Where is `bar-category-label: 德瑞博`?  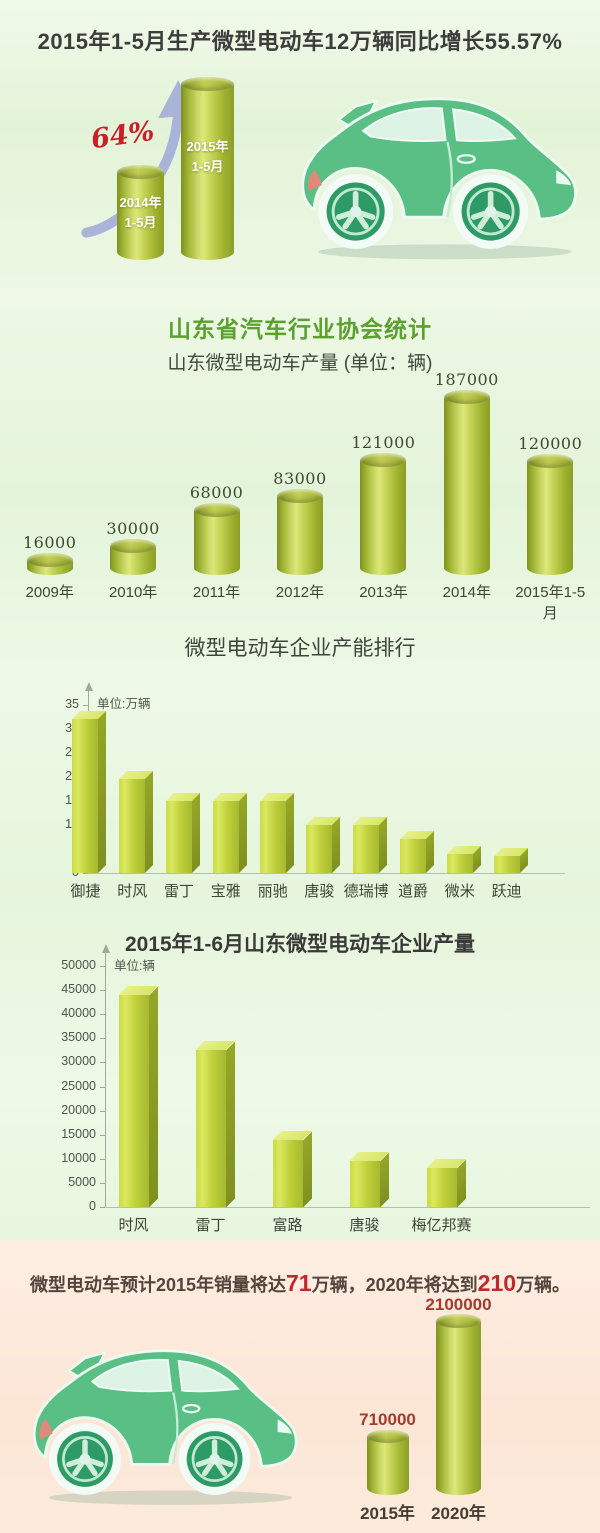
bar-category-label: 德瑞博 is located at coordinates (366, 891).